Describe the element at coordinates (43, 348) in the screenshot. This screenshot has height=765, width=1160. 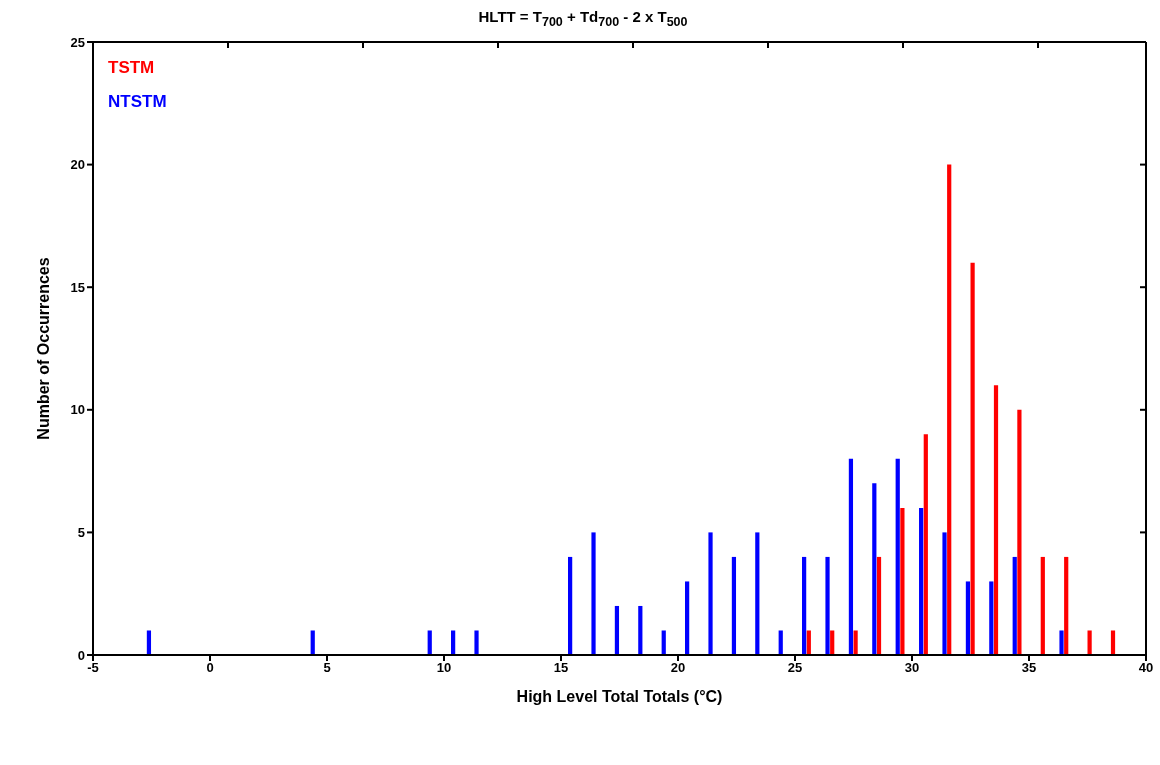
I see `y-axis-title: Number of Occurrences` at that location.